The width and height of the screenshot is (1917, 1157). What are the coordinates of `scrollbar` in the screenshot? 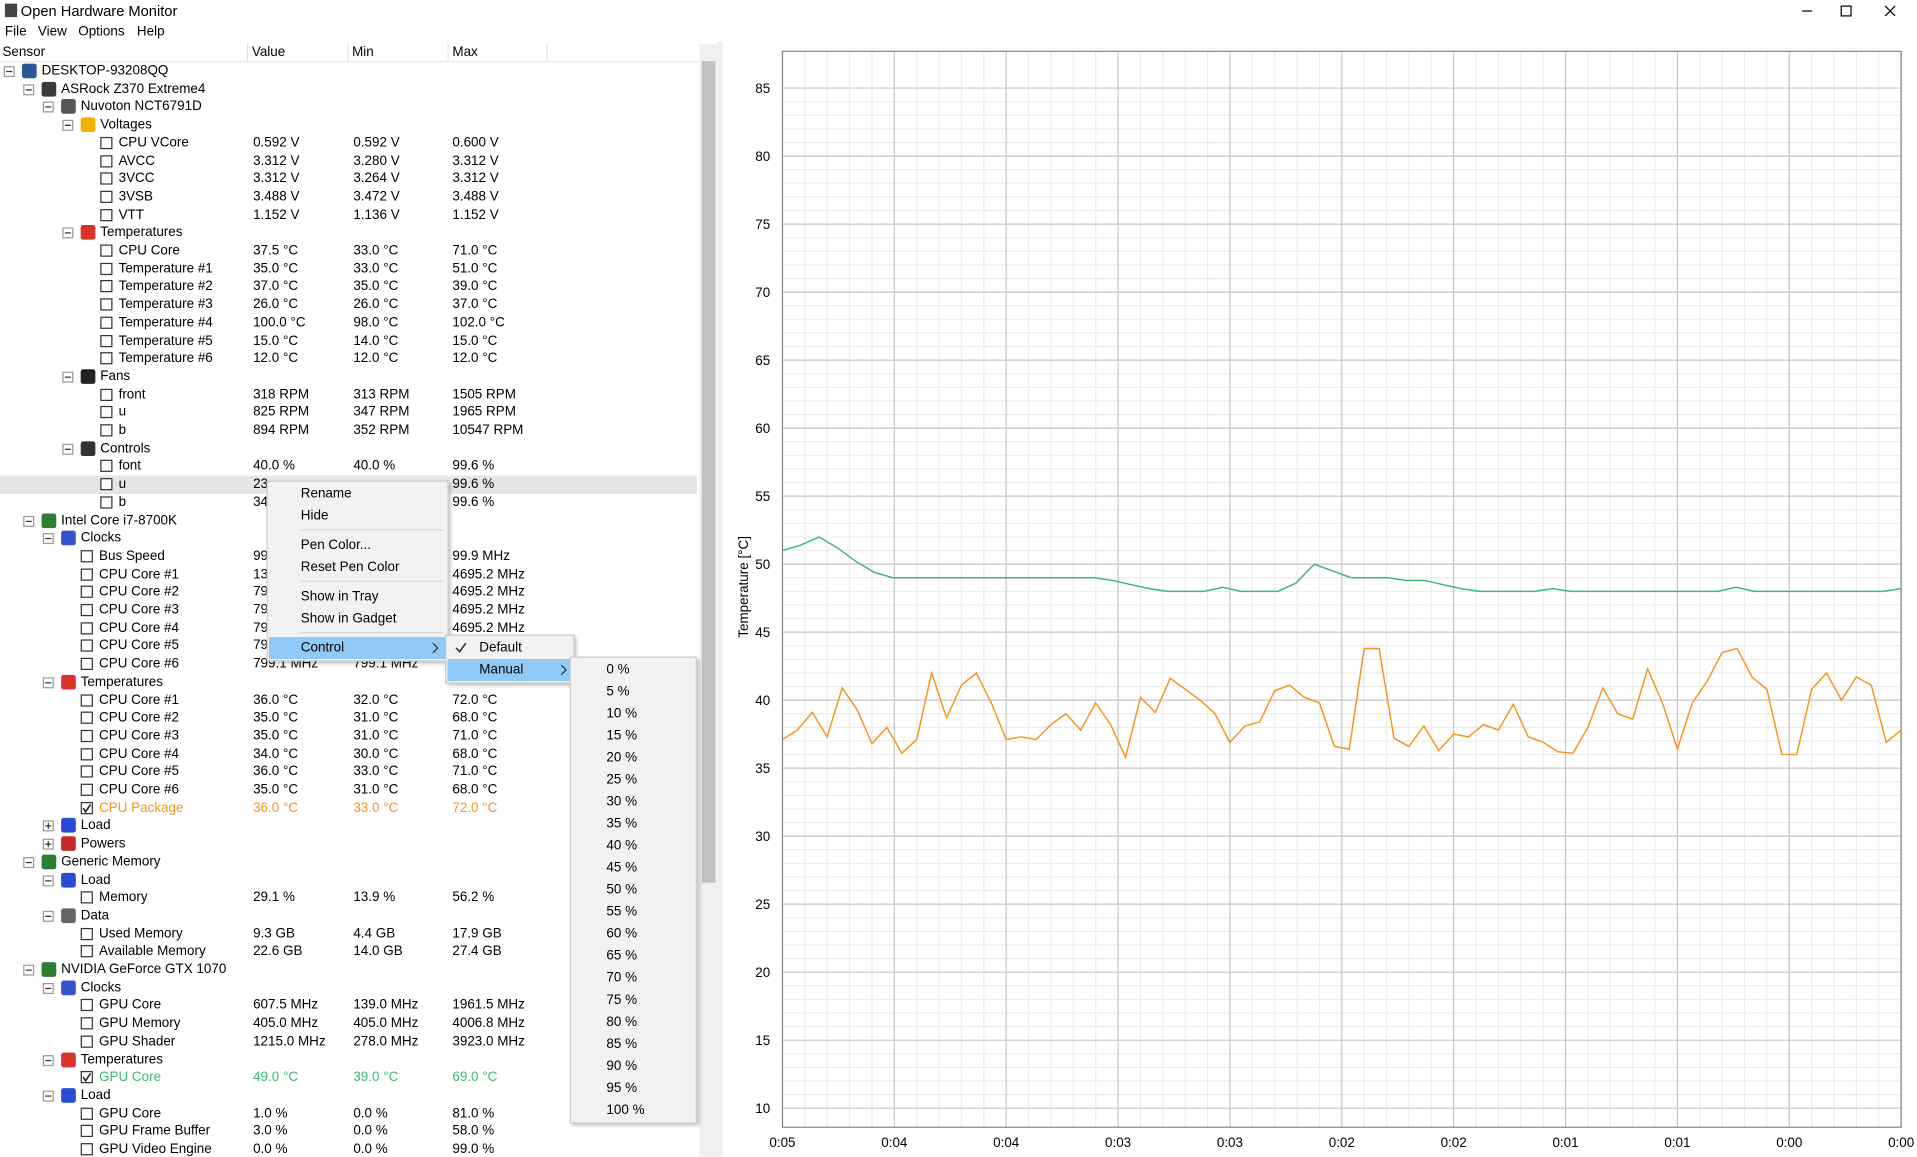 It's located at (708, 600).